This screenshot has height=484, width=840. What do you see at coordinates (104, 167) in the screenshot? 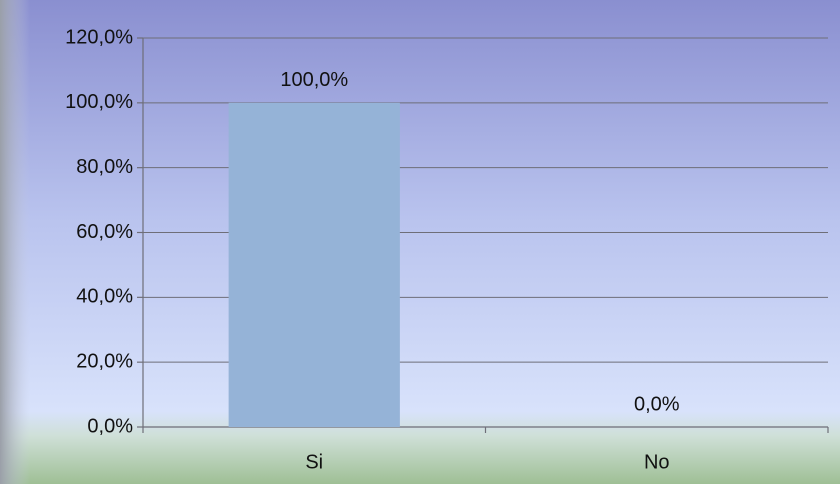
I see `y-tick-label: 80,0%` at bounding box center [104, 167].